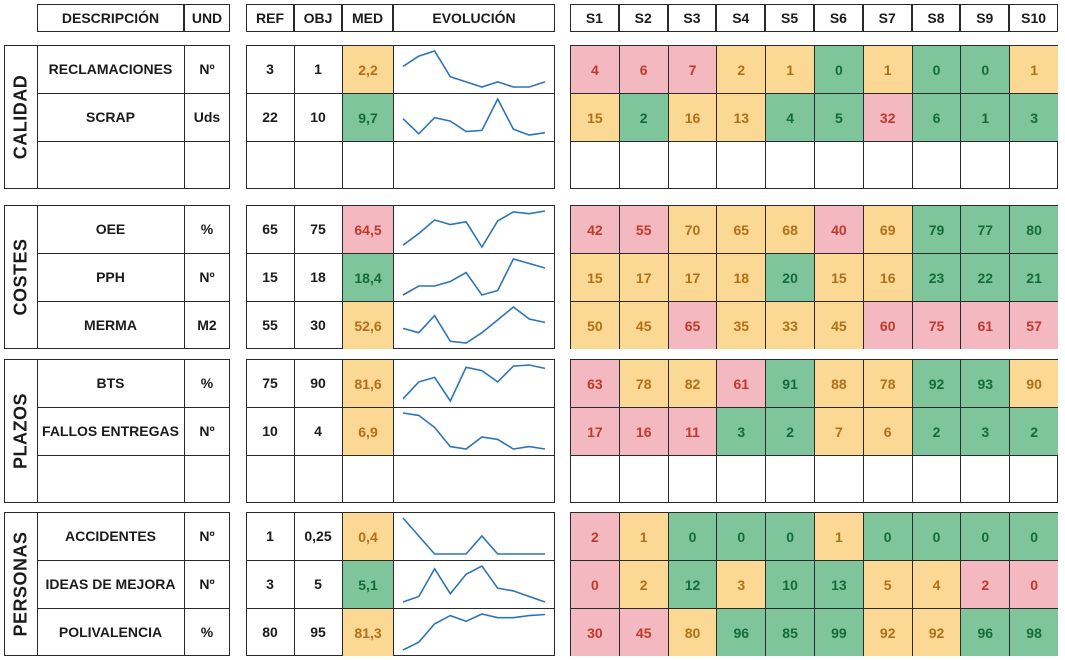 This screenshot has width=1065, height=660. I want to click on week-value-s9: 2, so click(985, 584).